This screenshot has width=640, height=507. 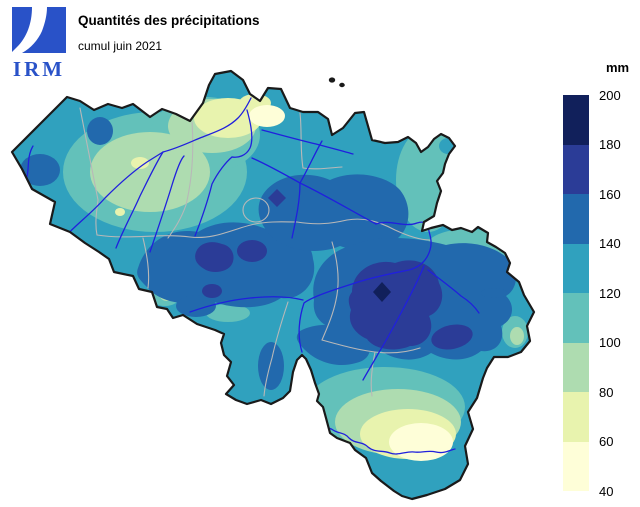 What do you see at coordinates (610, 95) in the screenshot?
I see `legend-tick-200: 200` at bounding box center [610, 95].